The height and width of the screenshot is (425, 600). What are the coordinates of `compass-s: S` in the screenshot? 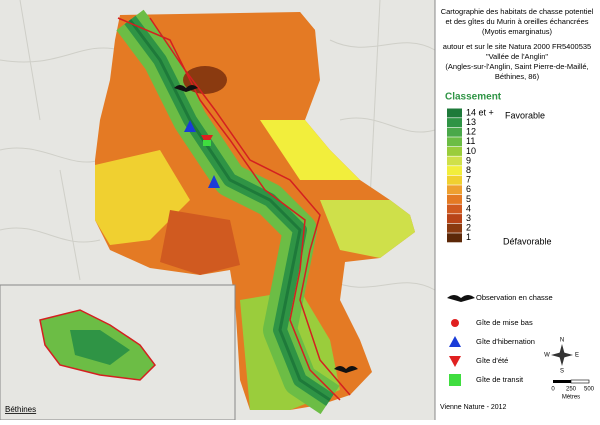 It's located at (562, 372).